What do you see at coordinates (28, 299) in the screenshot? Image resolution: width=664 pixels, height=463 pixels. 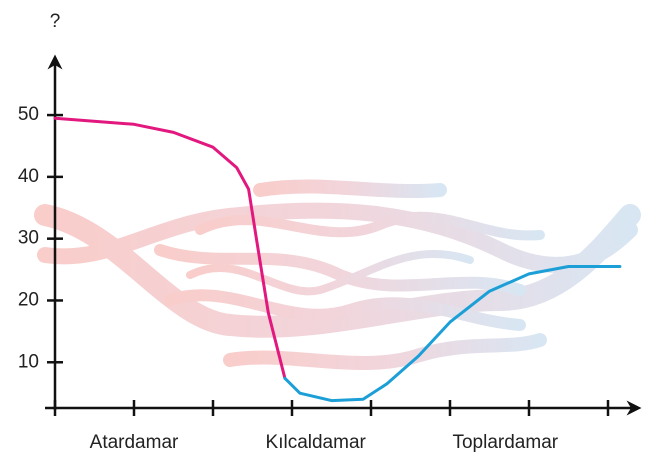 I see `y-tick-label: 20` at bounding box center [28, 299].